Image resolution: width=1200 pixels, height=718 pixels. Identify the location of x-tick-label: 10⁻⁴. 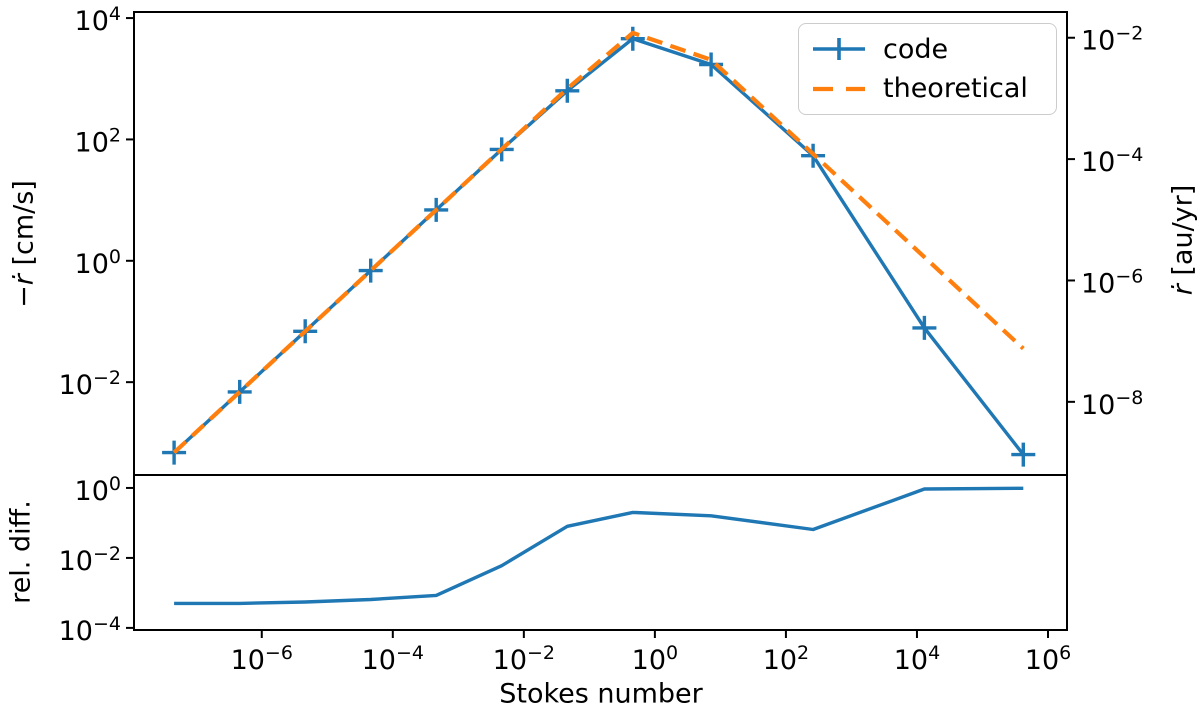
(393, 659).